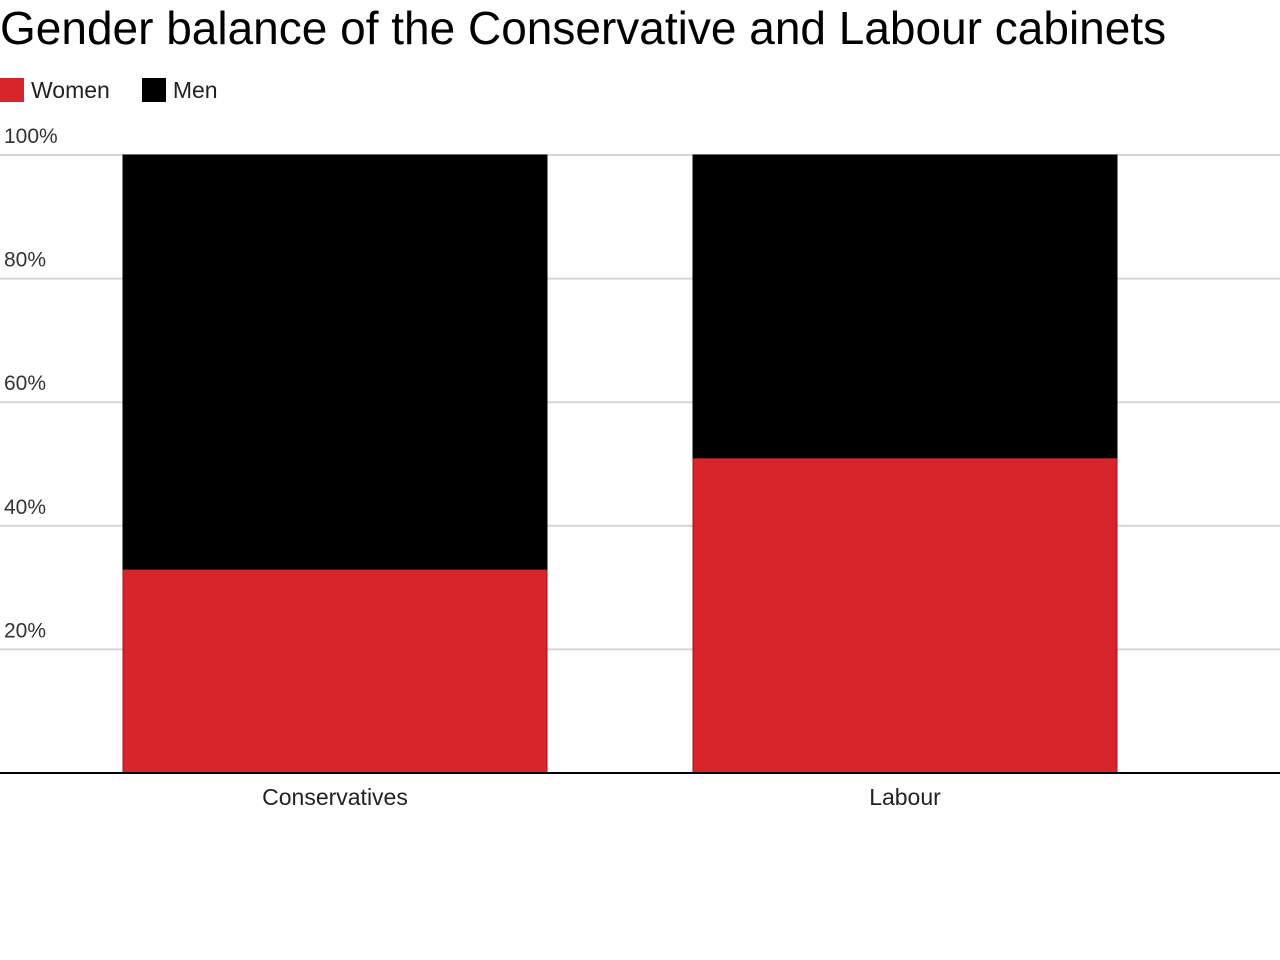 The image size is (1280, 960). I want to click on bar-conservatives-women, so click(335, 671).